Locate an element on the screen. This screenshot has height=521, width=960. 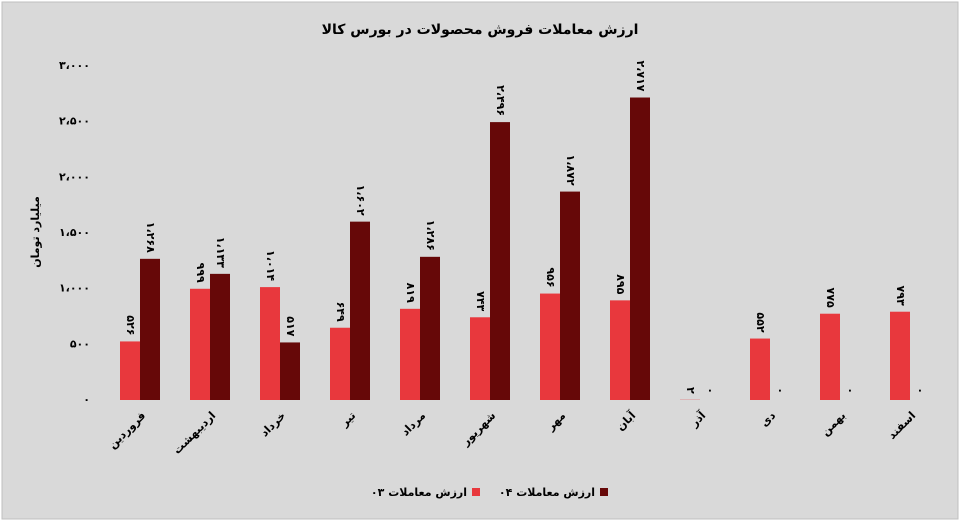
value-label: ۸۱۹ is located at coordinates (410, 293).